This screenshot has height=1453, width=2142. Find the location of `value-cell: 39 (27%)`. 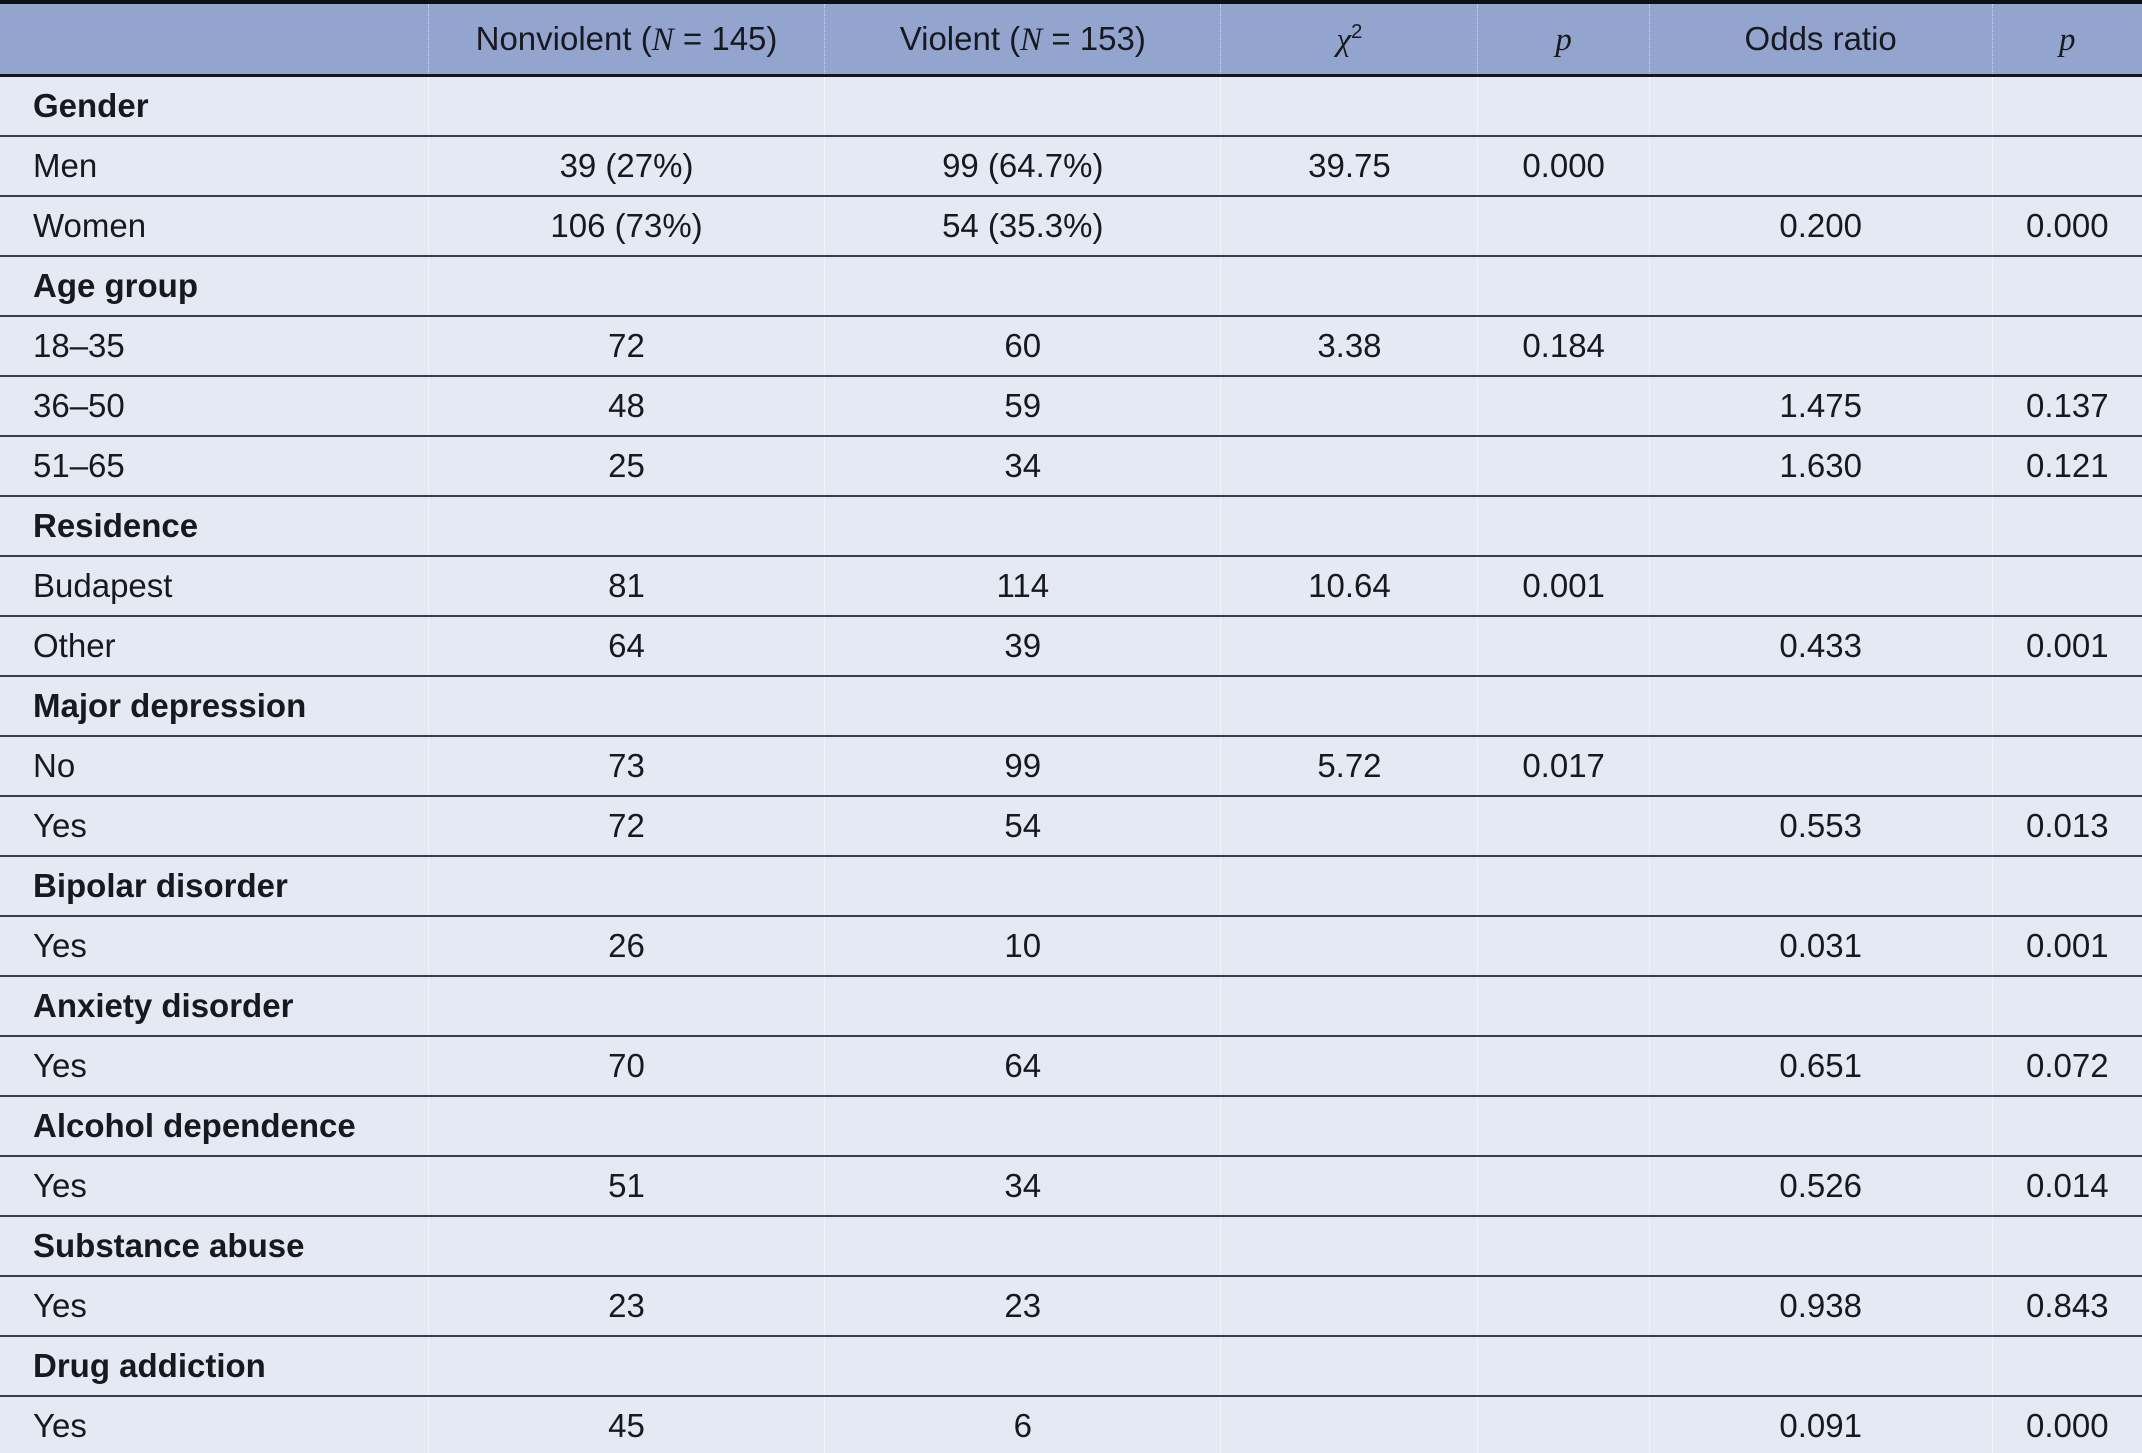

value-cell: 39 (27%) is located at coordinates (627, 166).